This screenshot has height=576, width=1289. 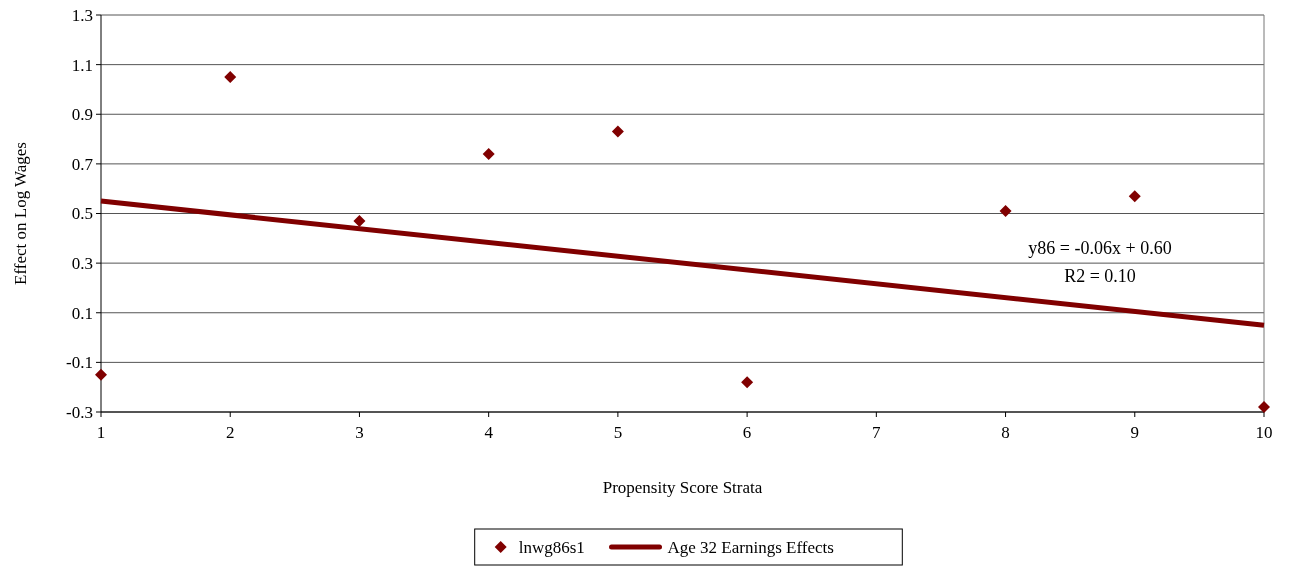 What do you see at coordinates (359, 432) in the screenshot?
I see `x-tick-label: 3` at bounding box center [359, 432].